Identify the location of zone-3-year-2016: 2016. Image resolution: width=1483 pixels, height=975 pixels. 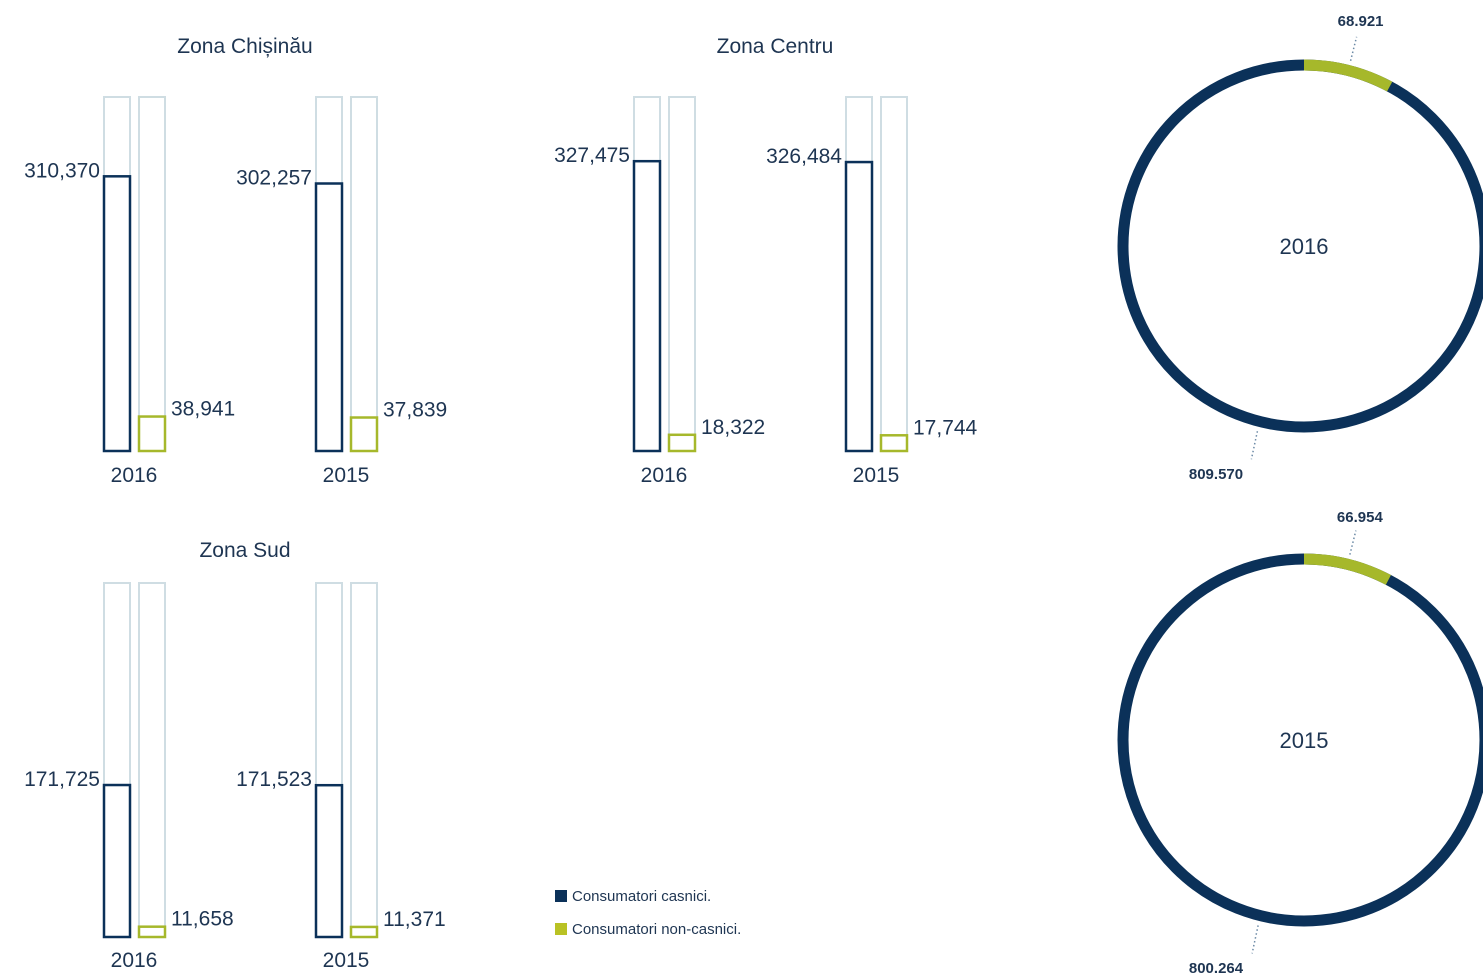
(134, 960).